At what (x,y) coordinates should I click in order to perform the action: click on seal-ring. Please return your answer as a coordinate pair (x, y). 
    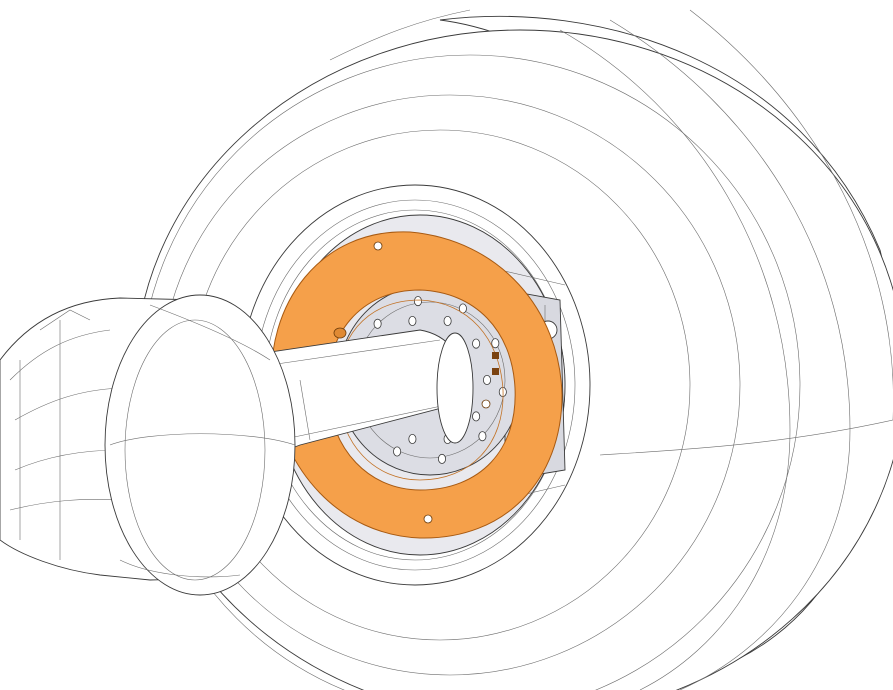
    Looking at the image, I should click on (416, 385).